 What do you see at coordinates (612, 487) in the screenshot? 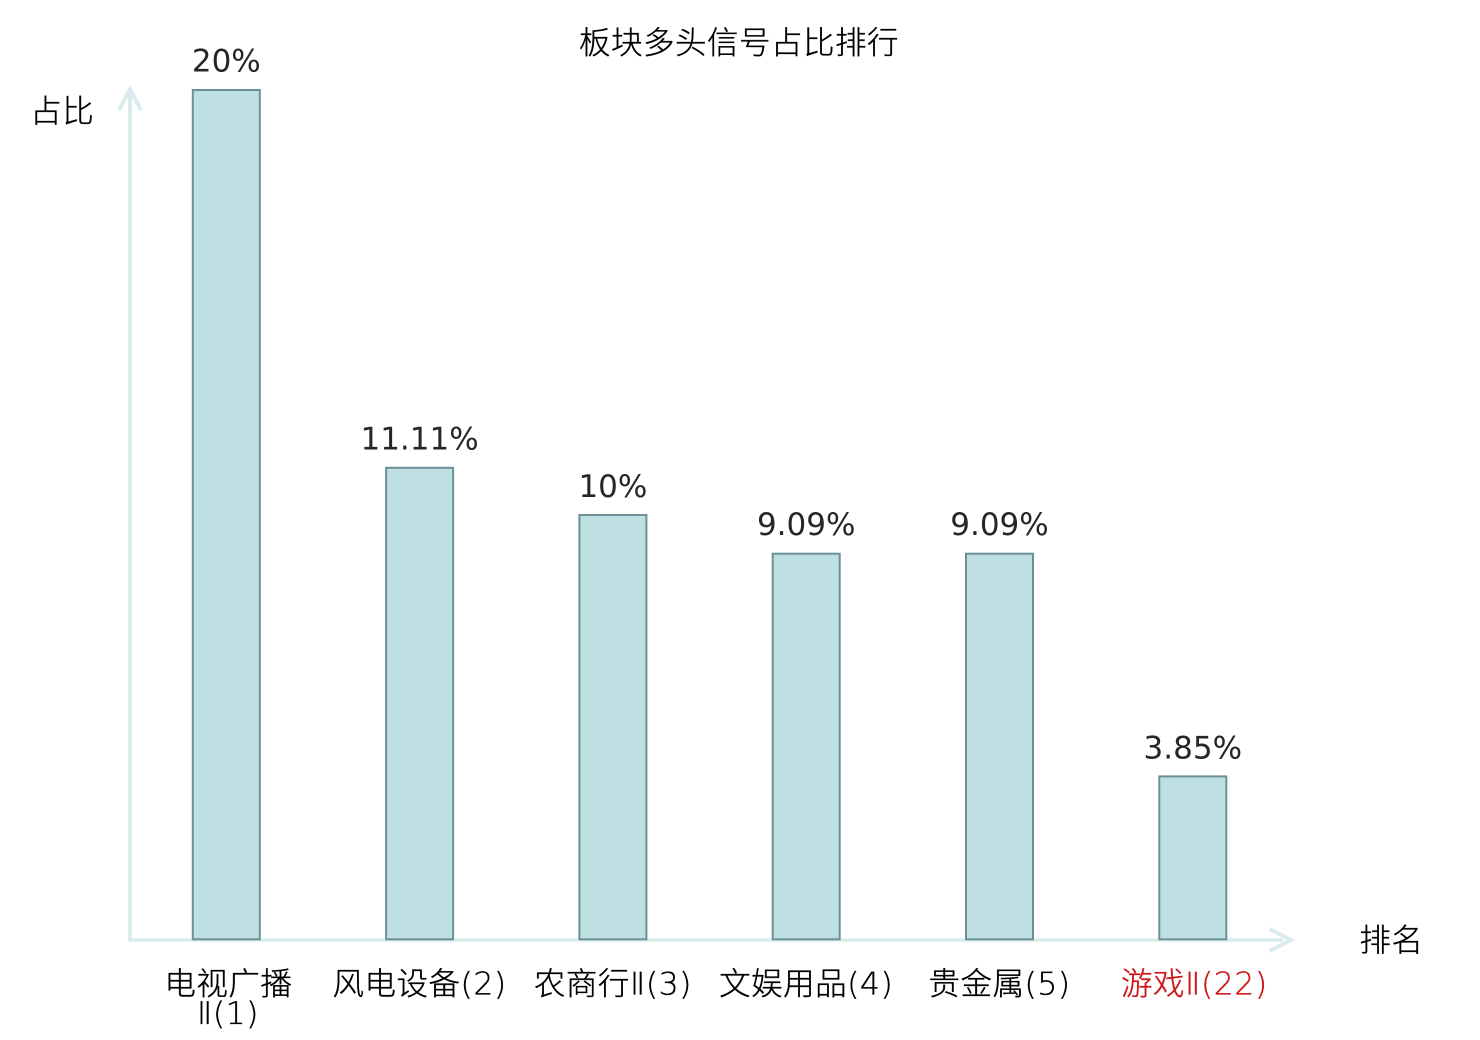
I see `svg-text: 10%` at bounding box center [612, 487].